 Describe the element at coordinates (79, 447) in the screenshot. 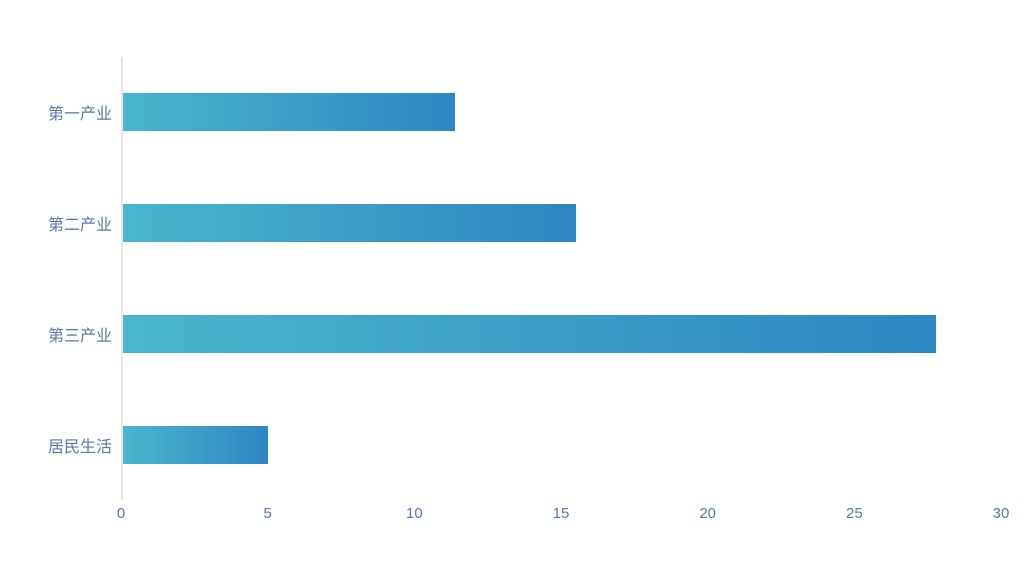

I see `category-label: 居民生活` at that location.